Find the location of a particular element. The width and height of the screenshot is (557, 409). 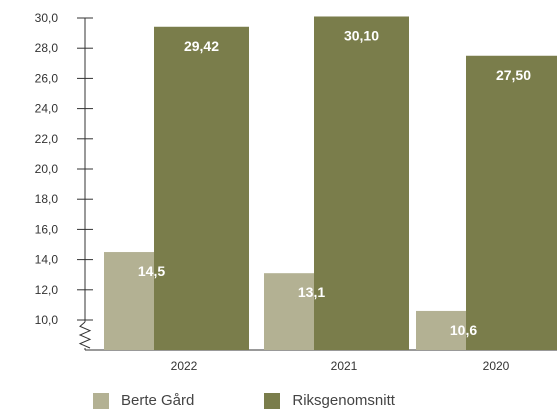

bar-riksgenomsnitt-2021 is located at coordinates (361, 183).